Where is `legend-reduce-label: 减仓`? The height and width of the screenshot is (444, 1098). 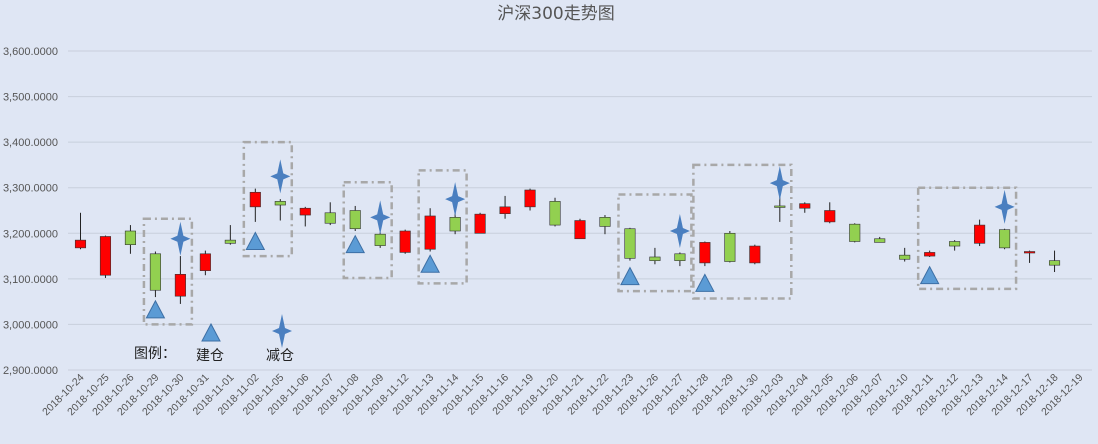 legend-reduce-label: 减仓 is located at coordinates (280, 356).